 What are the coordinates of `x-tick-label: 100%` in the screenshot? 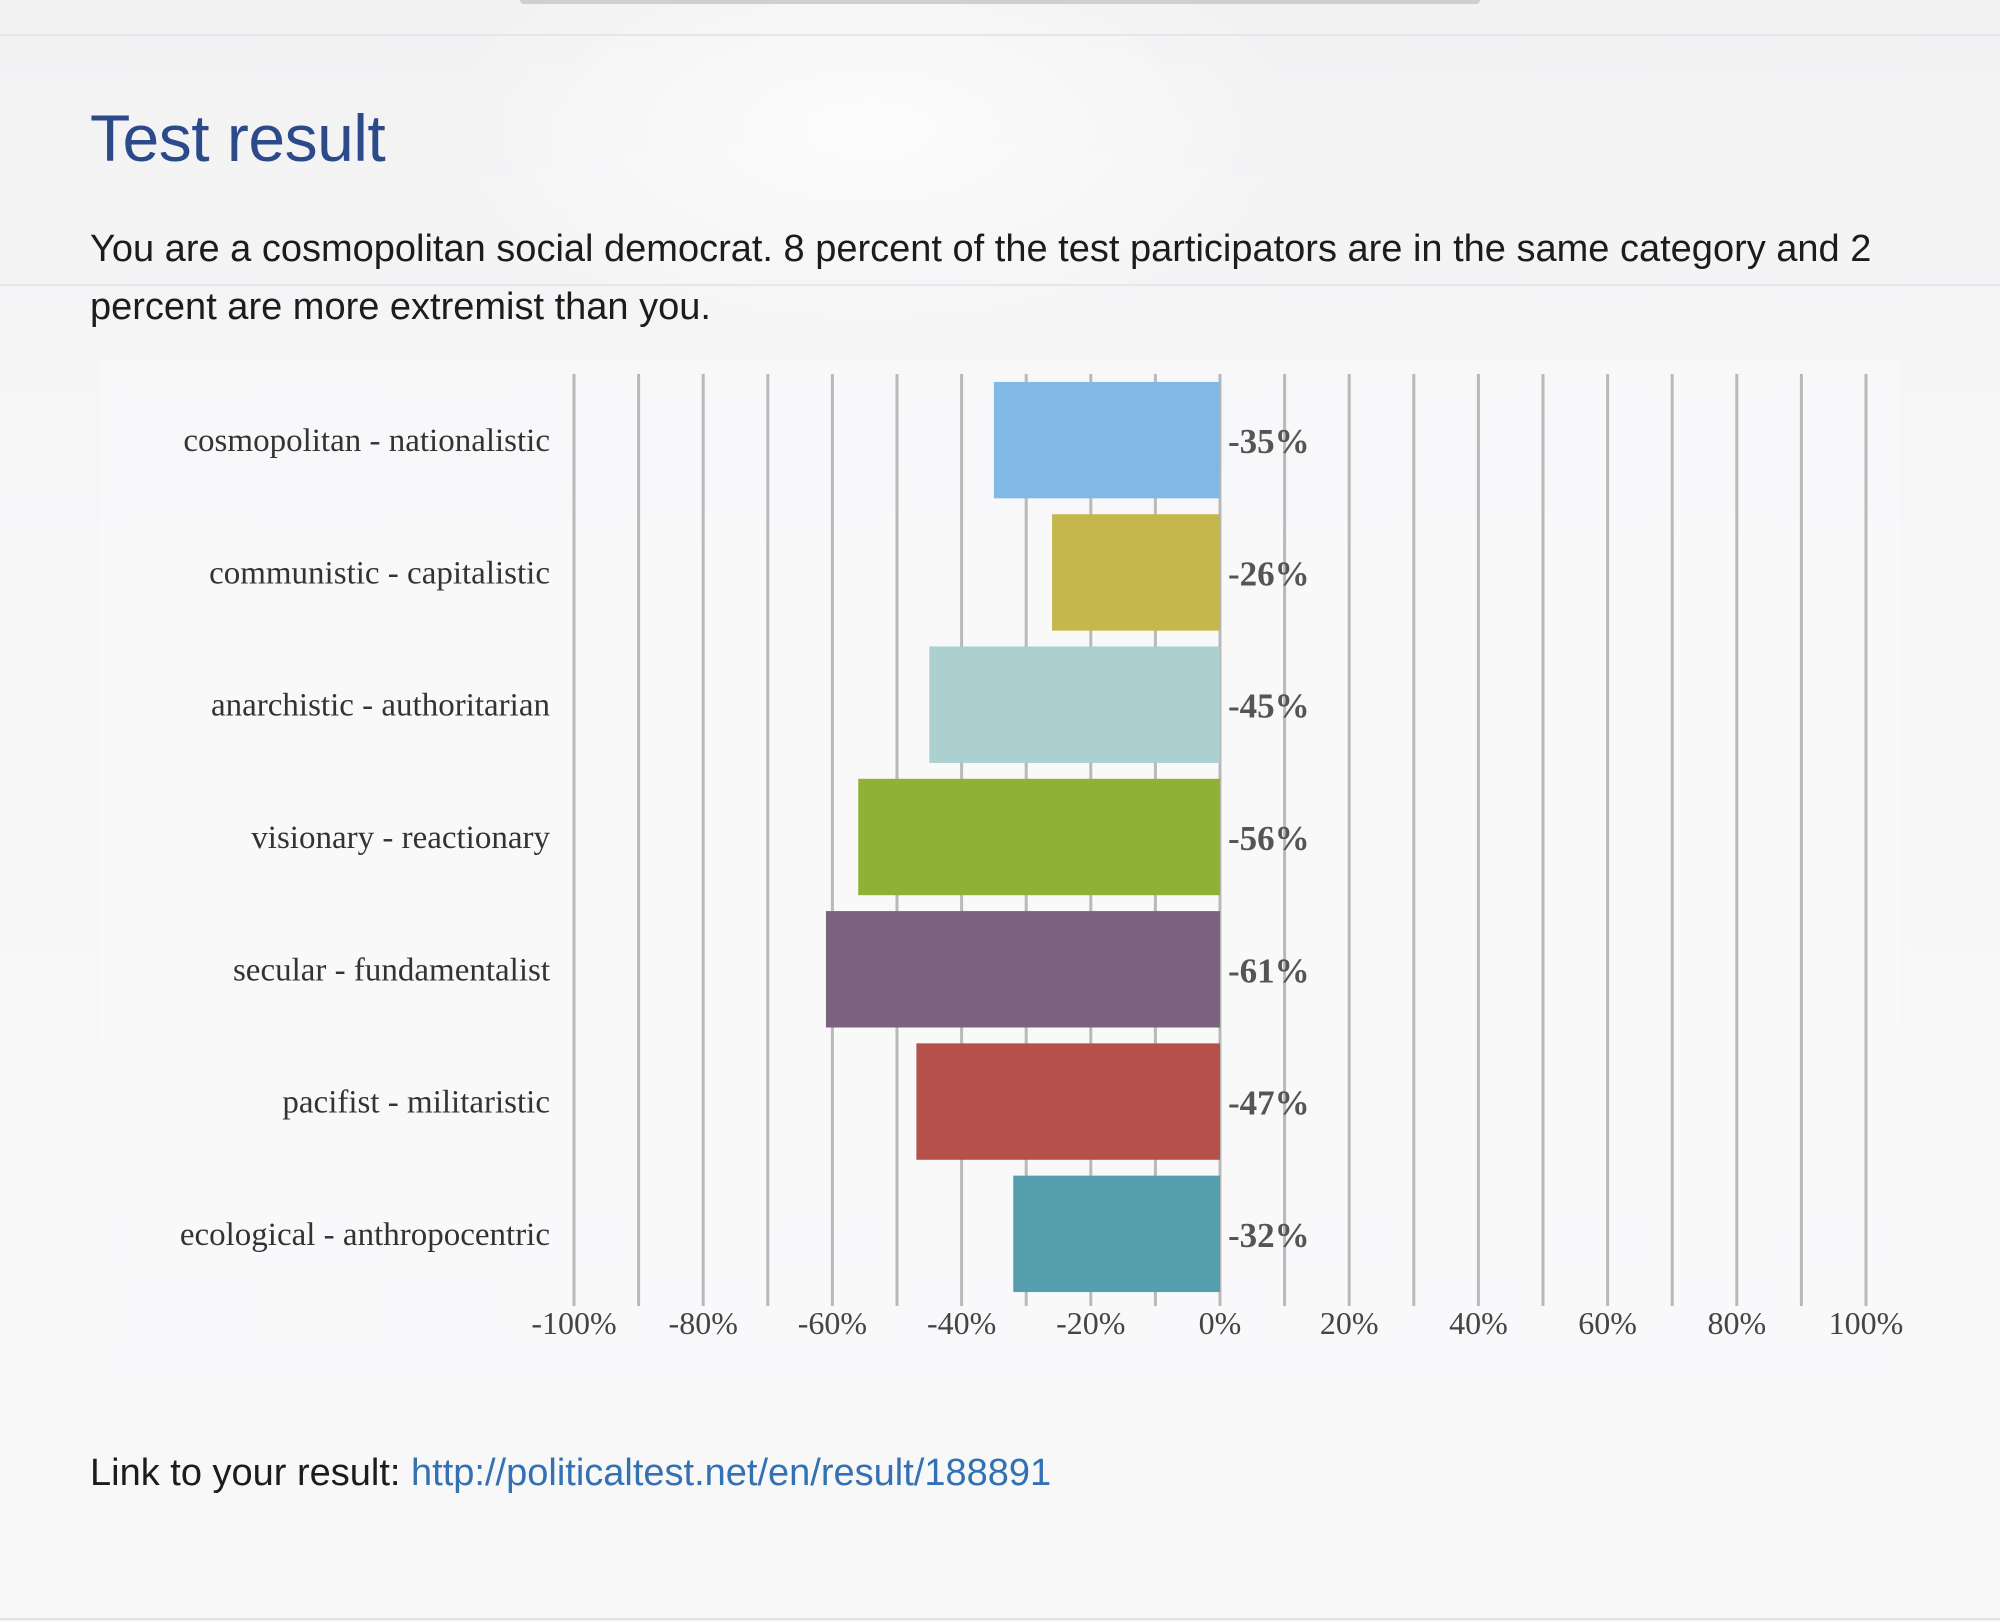 It's located at (1866, 1323).